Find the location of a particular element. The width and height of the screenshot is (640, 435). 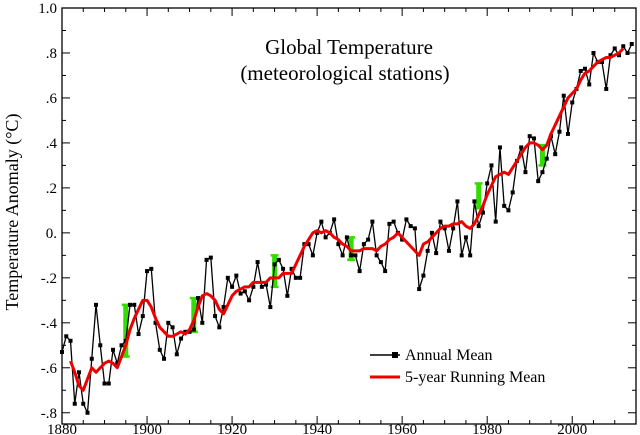

y-tick-label: 1.0 is located at coordinates (47, 9).